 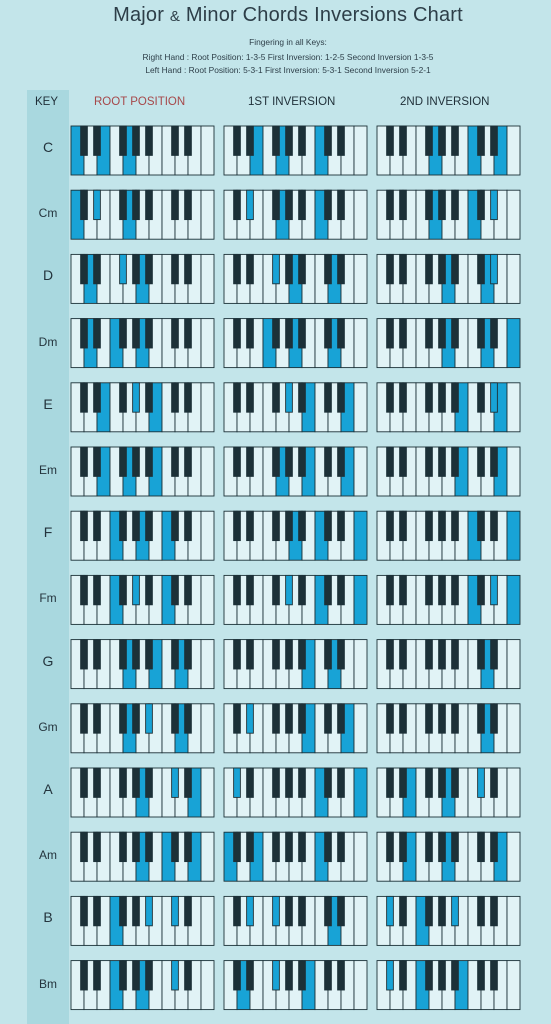 What do you see at coordinates (48, 598) in the screenshot?
I see `chord-label: Fm` at bounding box center [48, 598].